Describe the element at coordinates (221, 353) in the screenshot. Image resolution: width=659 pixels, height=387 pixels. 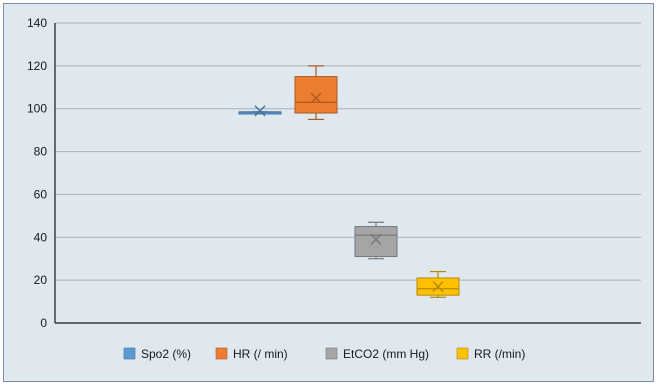
I see `legend-swatch-hr-min` at that location.